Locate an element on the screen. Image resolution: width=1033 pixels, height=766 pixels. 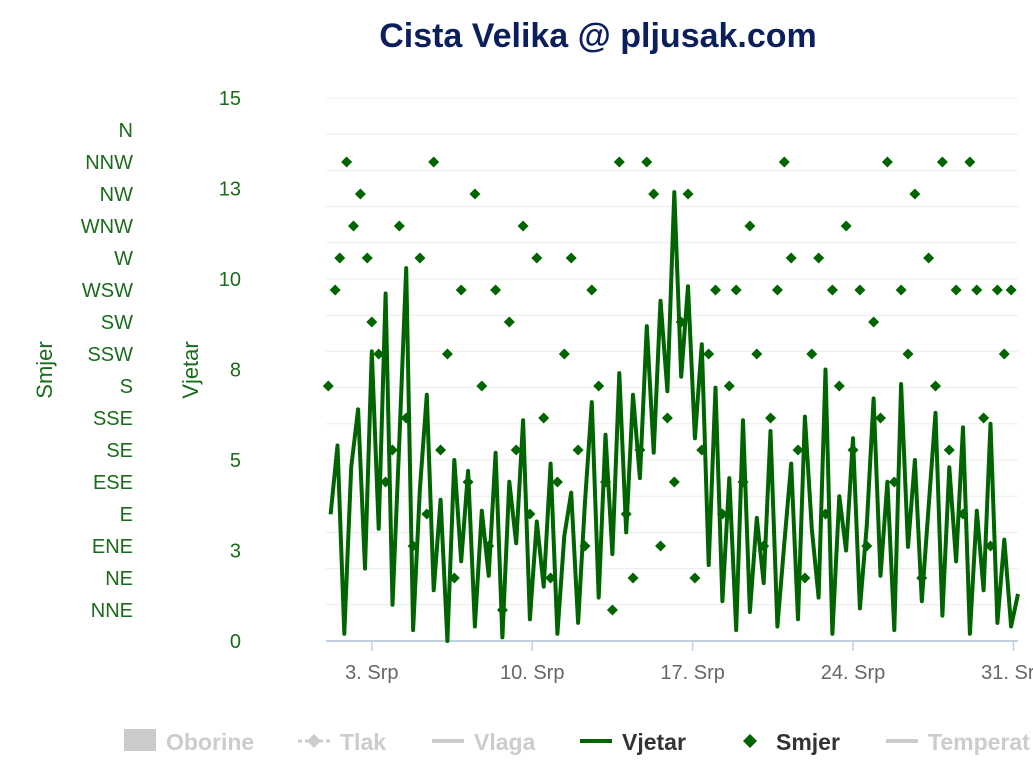
direction-tick-label: WNW is located at coordinates (107, 227).